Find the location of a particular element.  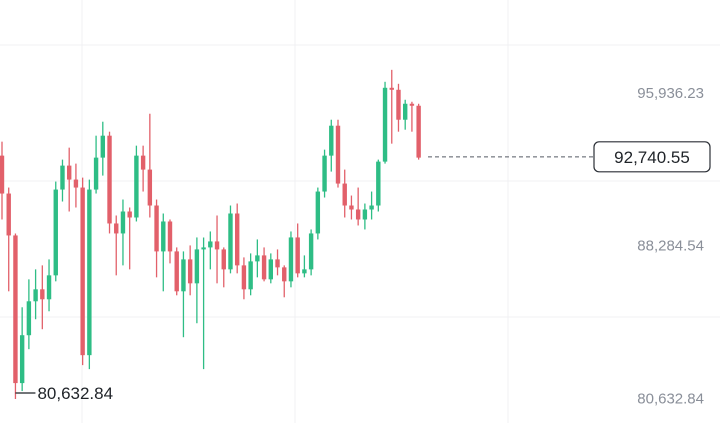

current-price-tag is located at coordinates (652, 157).